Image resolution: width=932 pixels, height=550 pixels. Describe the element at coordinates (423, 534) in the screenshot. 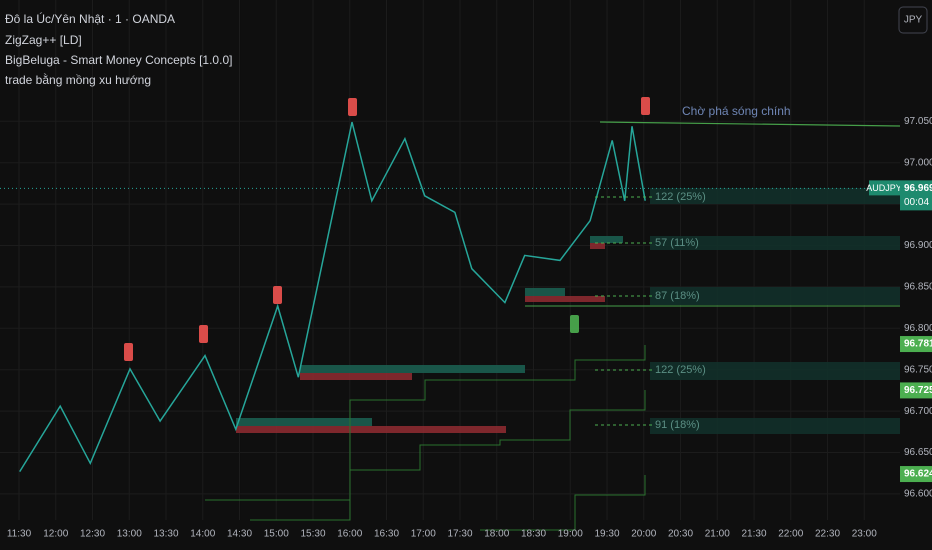

I see `x-tick-label: 17:00` at that location.